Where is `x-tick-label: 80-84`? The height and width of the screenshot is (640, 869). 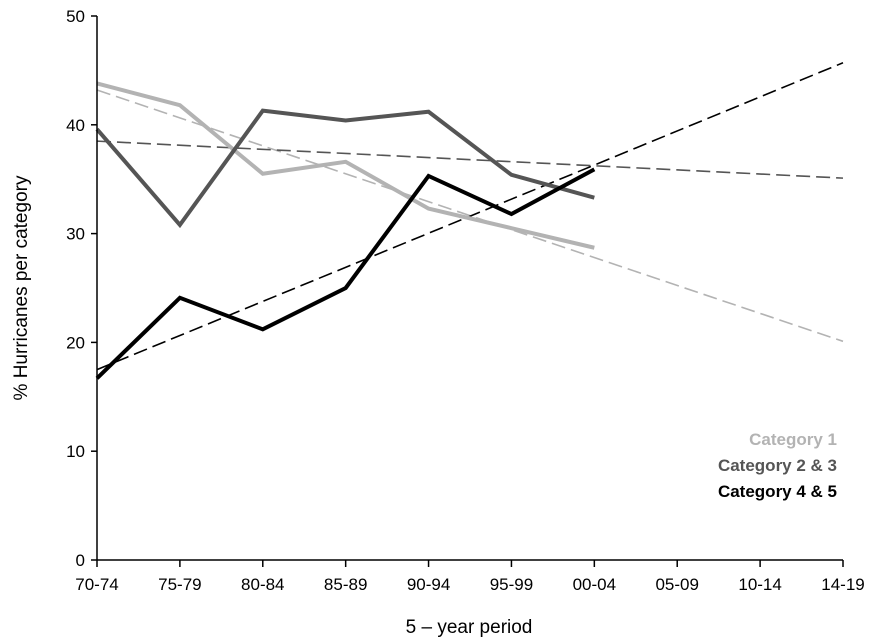 x-tick-label: 80-84 is located at coordinates (262, 584).